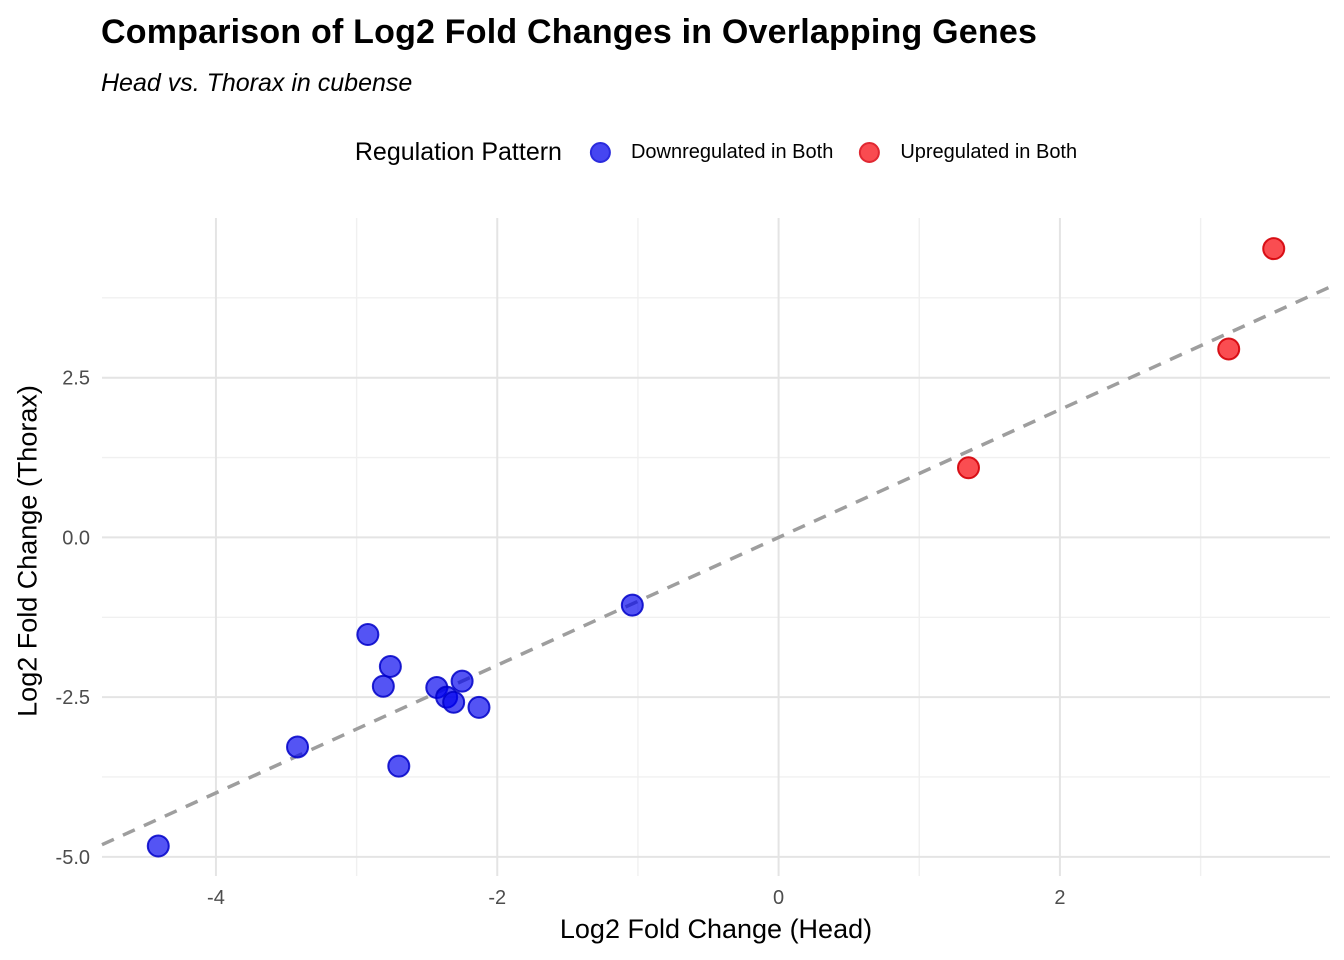  What do you see at coordinates (73, 858) in the screenshot?
I see `y-tick-label: -5.0` at bounding box center [73, 858].